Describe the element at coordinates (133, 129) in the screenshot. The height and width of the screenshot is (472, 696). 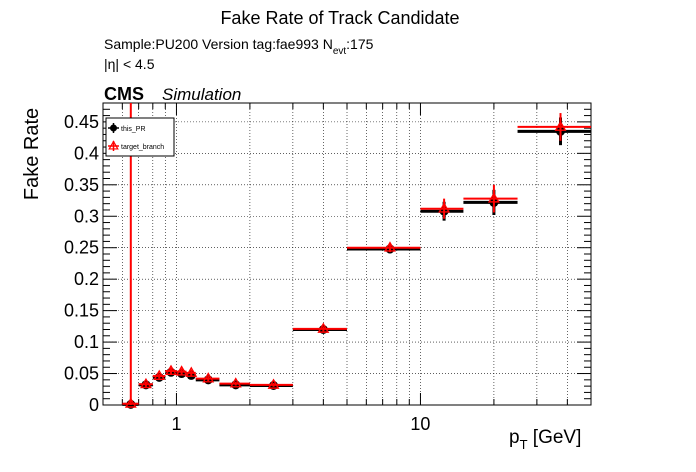
I see `legend-label-this-pr: this_PR` at that location.